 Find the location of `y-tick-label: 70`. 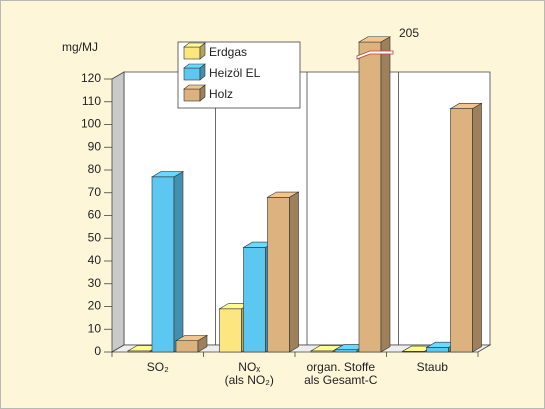

y-tick-label: 70 is located at coordinates (95, 192).